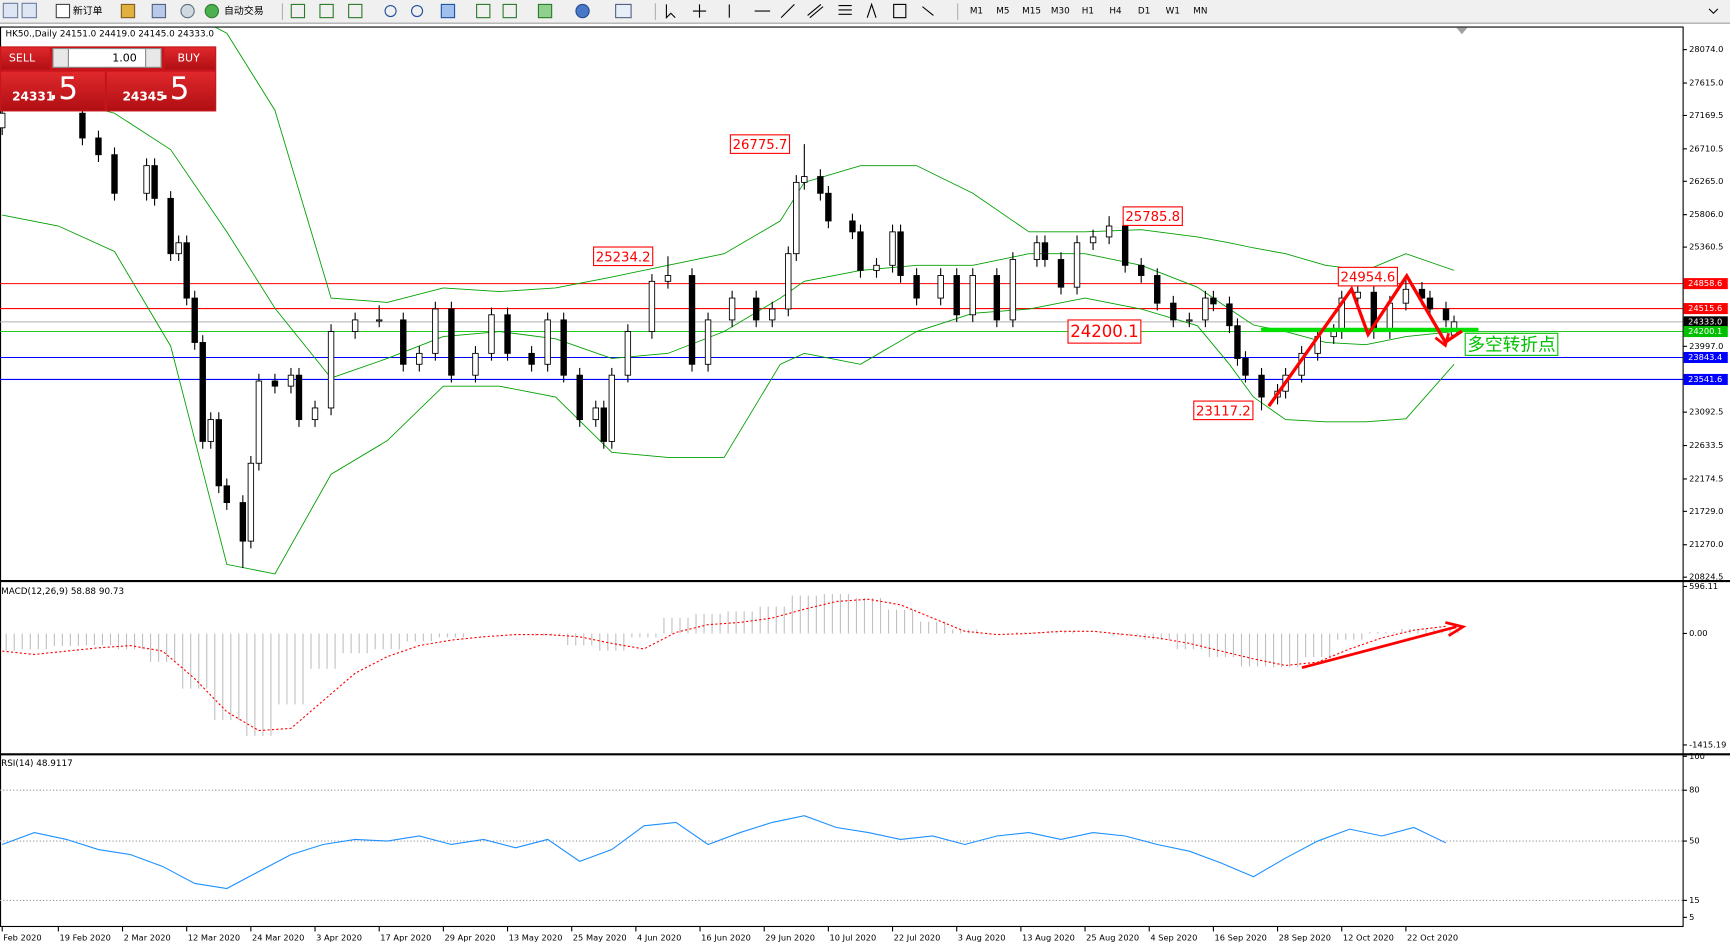 This screenshot has width=1730, height=948. What do you see at coordinates (787, 11) in the screenshot?
I see `trend-tool` at bounding box center [787, 11].